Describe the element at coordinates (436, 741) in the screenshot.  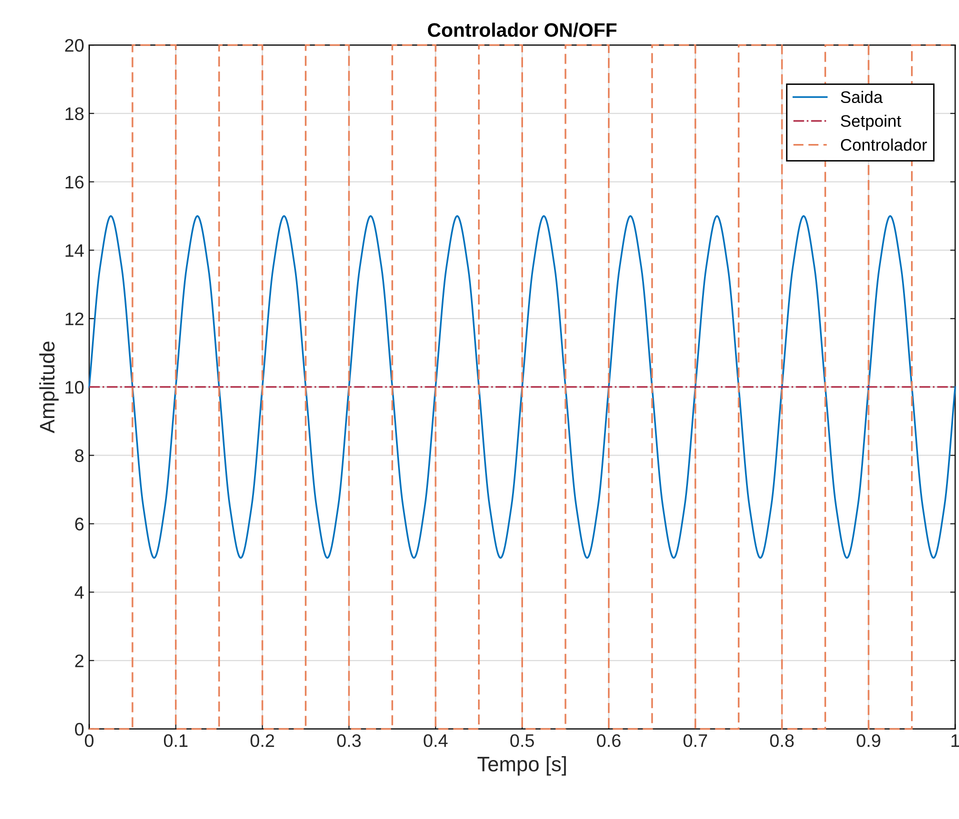
I see `x-tick-label: 0.4` at that location.